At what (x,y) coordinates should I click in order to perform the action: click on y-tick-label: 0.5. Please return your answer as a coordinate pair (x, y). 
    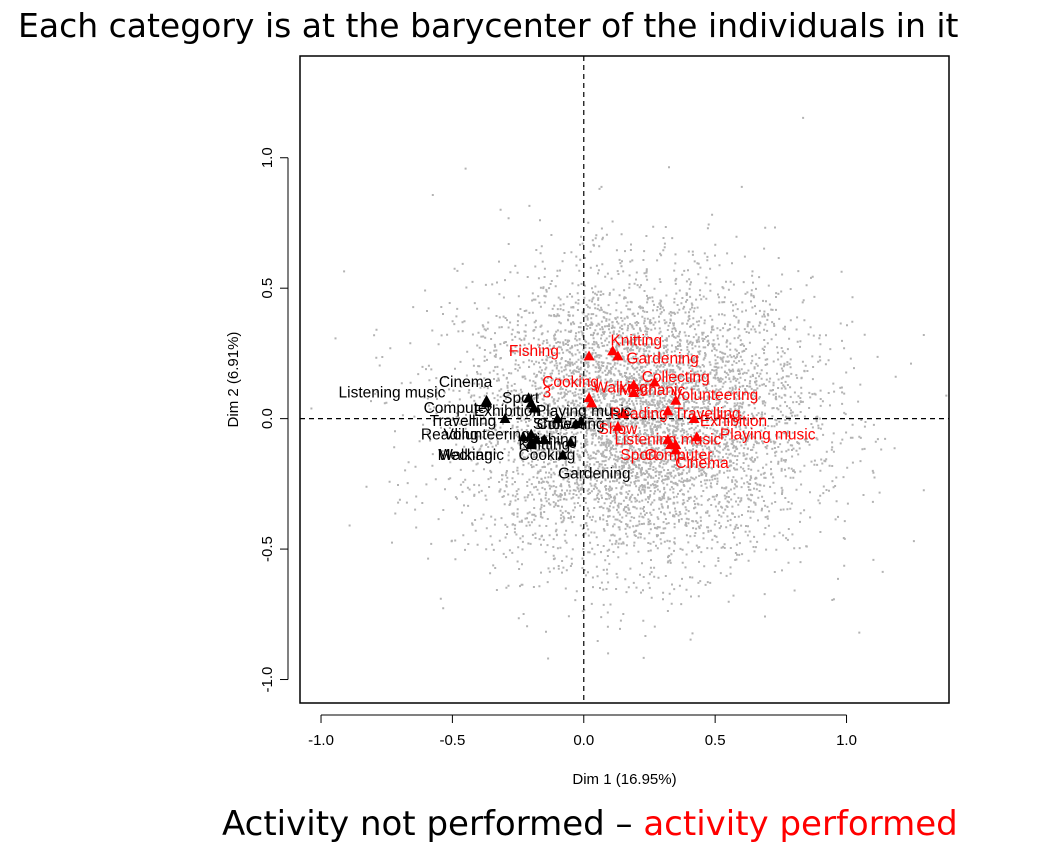
    Looking at the image, I should click on (267, 288).